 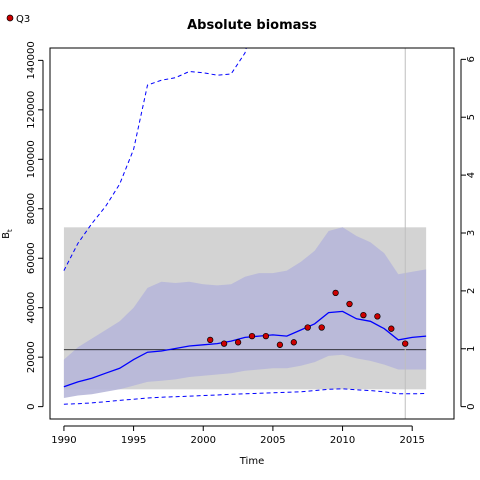 I want to click on y2-tick-label: 6, so click(x=471, y=59).